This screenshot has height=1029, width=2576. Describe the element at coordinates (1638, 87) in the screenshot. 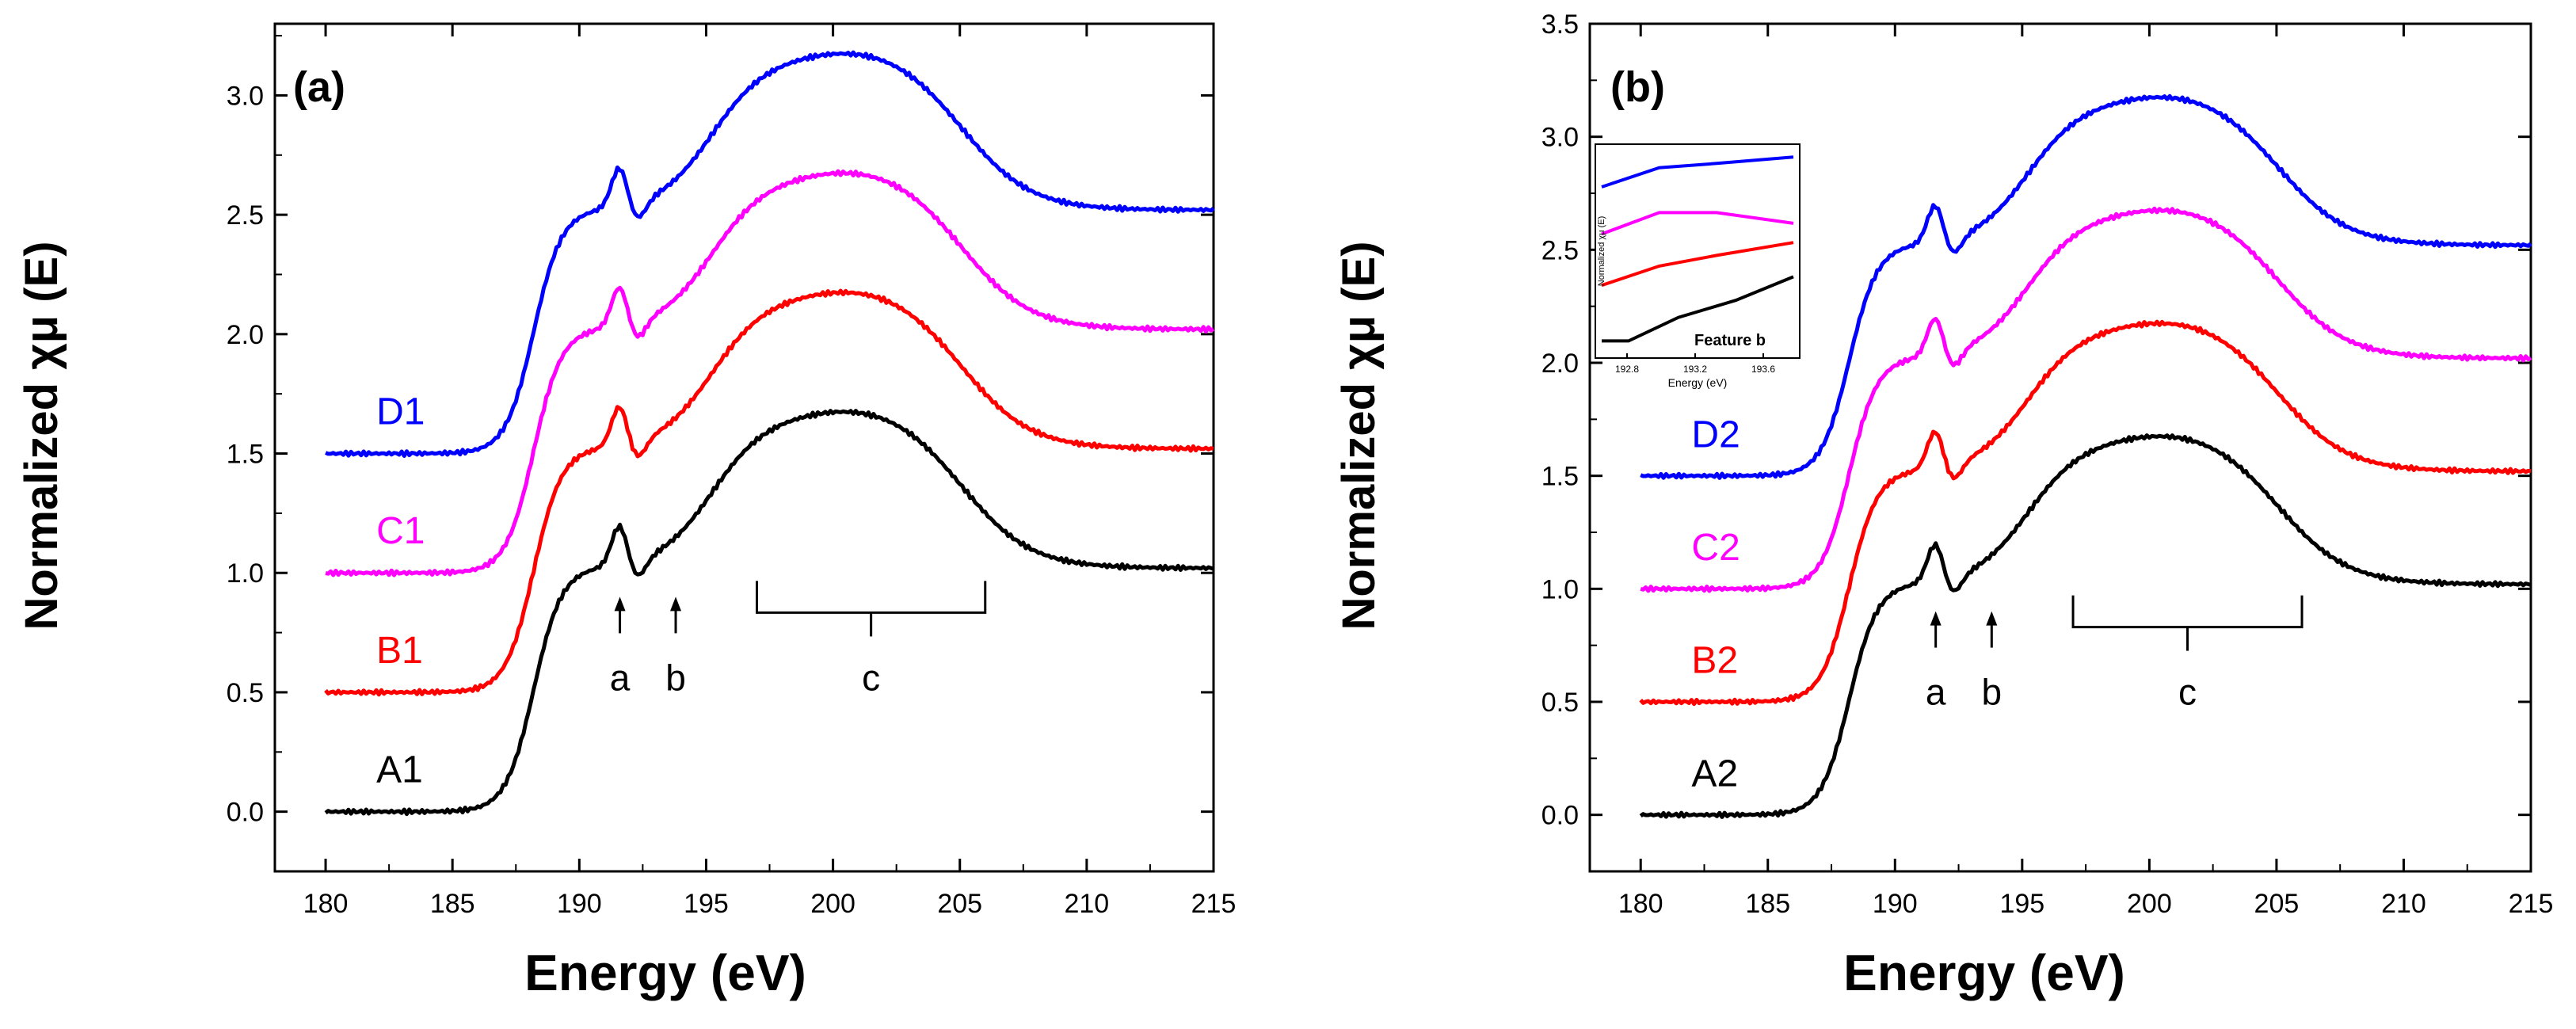

I see `panel-b-label: (b)` at that location.